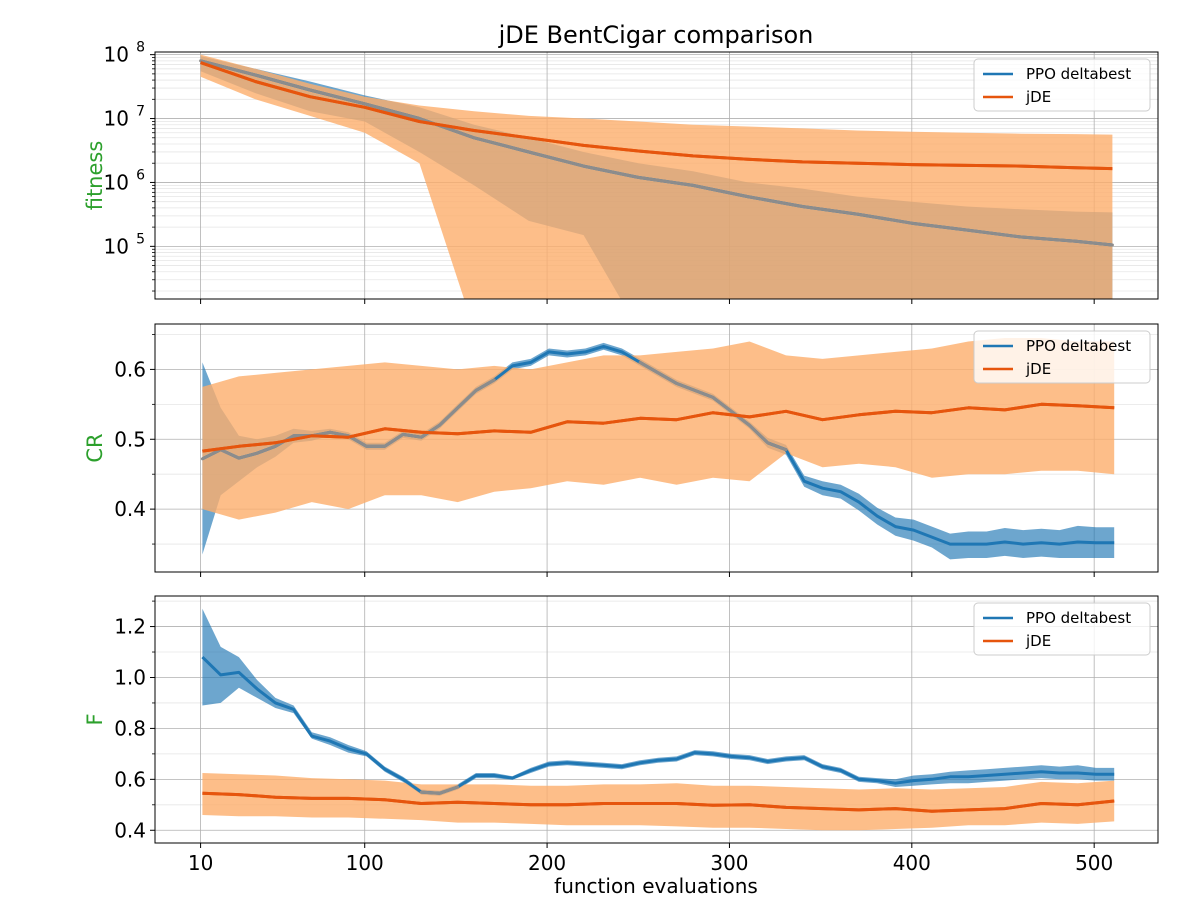 The image size is (1200, 900). I want to click on y-tick-label-exponent: 8, so click(140, 48).